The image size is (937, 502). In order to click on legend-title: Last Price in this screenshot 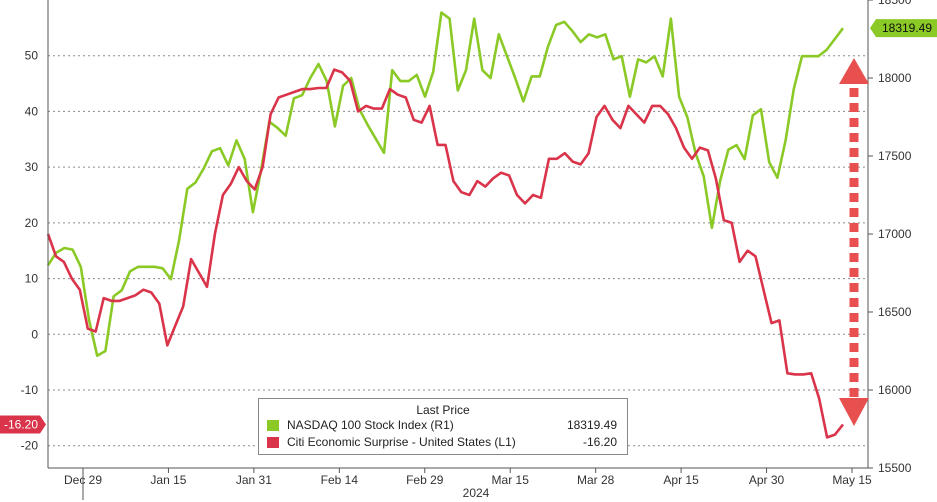, I will do `click(443, 410)`.